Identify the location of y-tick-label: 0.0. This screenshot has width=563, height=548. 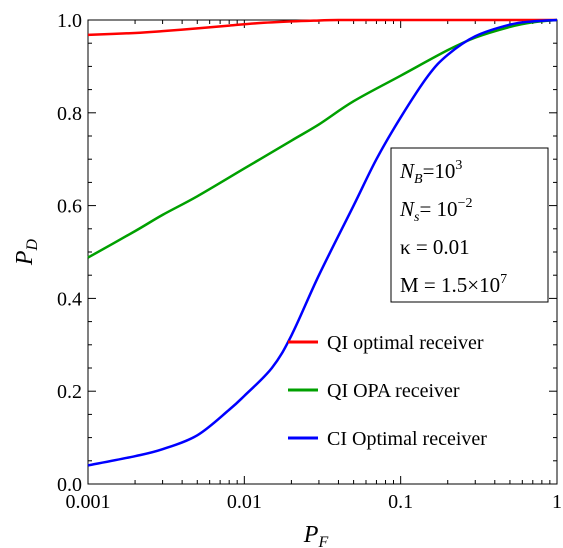
(69, 485).